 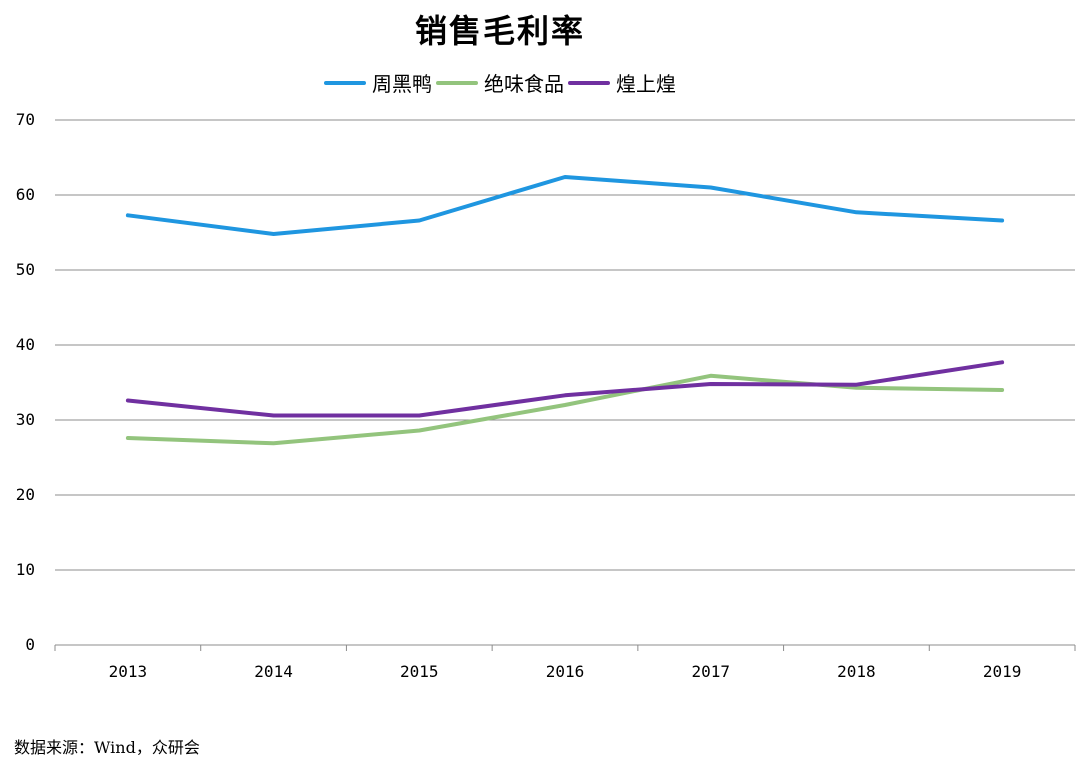 What do you see at coordinates (457, 82) in the screenshot?
I see `legend-swatch-juewei` at bounding box center [457, 82].